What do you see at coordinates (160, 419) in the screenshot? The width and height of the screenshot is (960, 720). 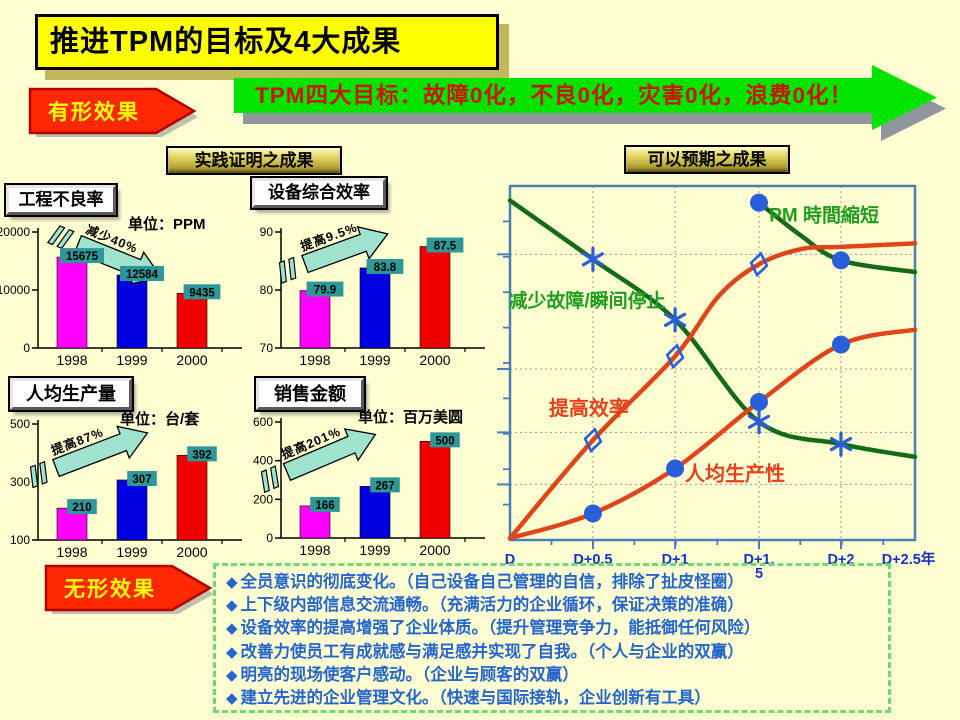 I see `unit-label-sets: 单位：台/套` at bounding box center [160, 419].